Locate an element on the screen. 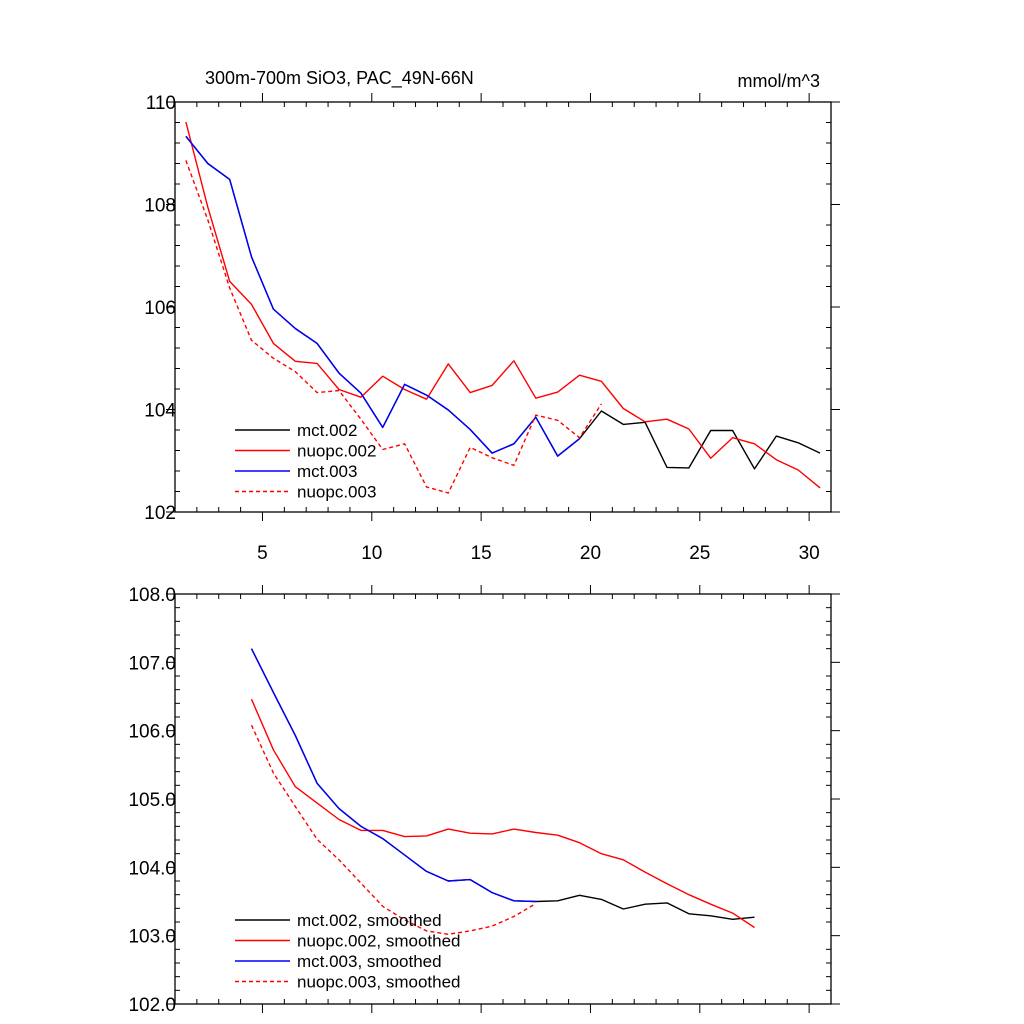 The image size is (1024, 1024). y-tick-label: 105.0 is located at coordinates (152, 800).